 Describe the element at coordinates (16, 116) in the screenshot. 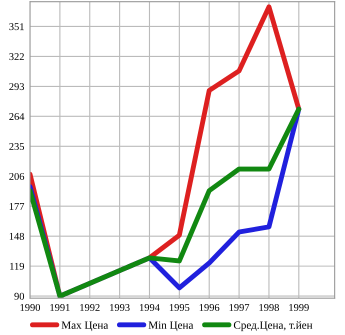

I see `y-tick-label: 264` at that location.